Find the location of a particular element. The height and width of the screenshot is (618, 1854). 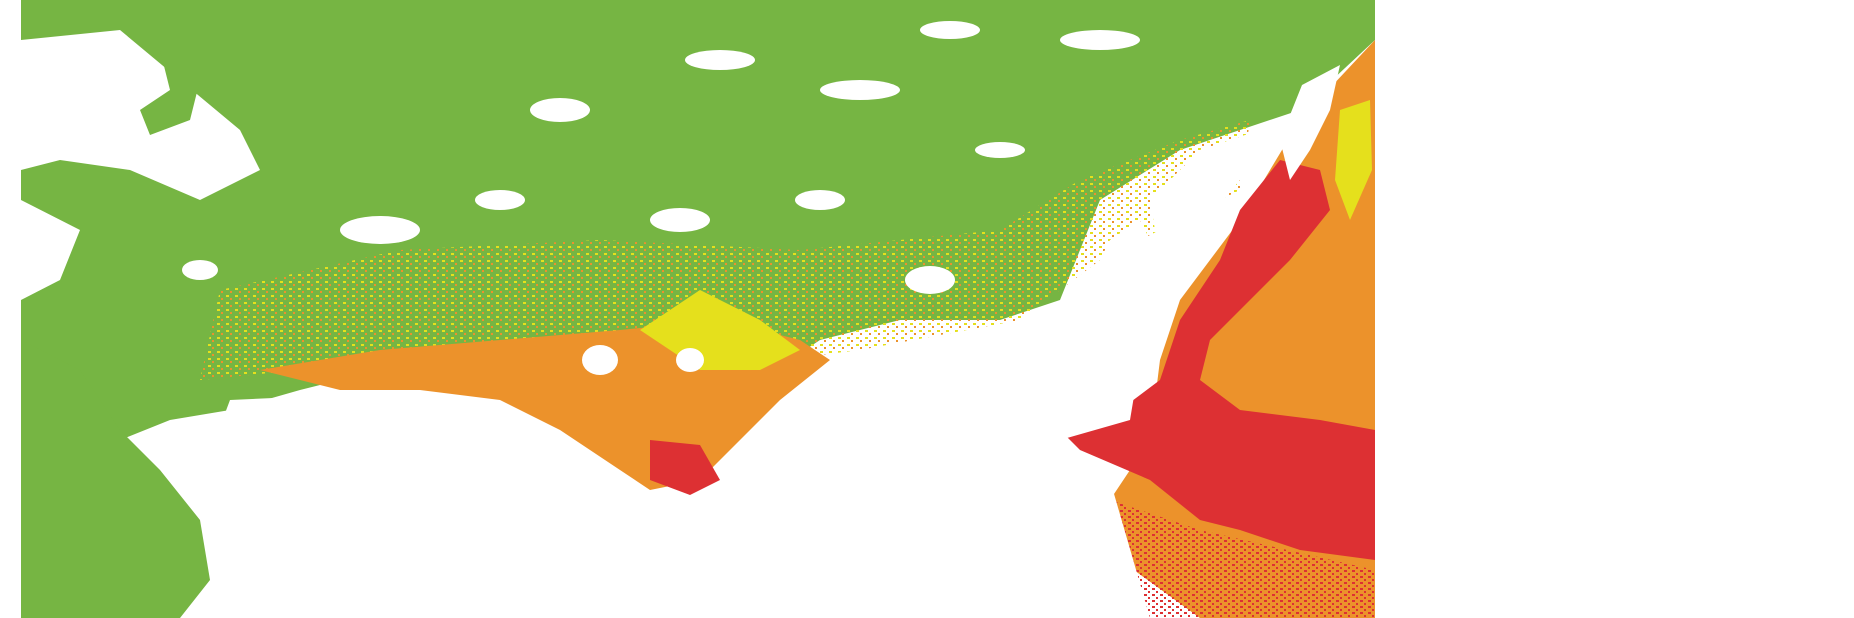

region-very-high-east is located at coordinates (1217, 360).